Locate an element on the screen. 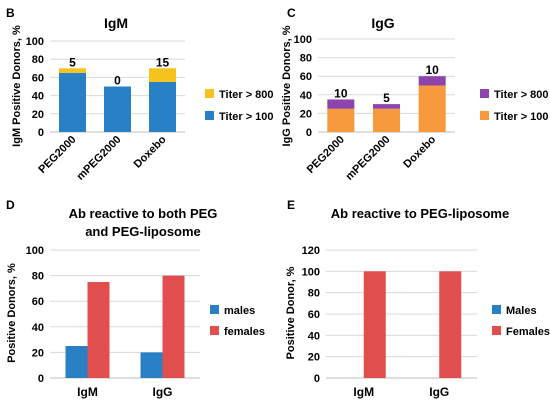  plot-area-igg: 0 20 40 60 80 100 10 PEG2000 5 mPEG2000 10 Doxebo is located at coordinates (374, 108).